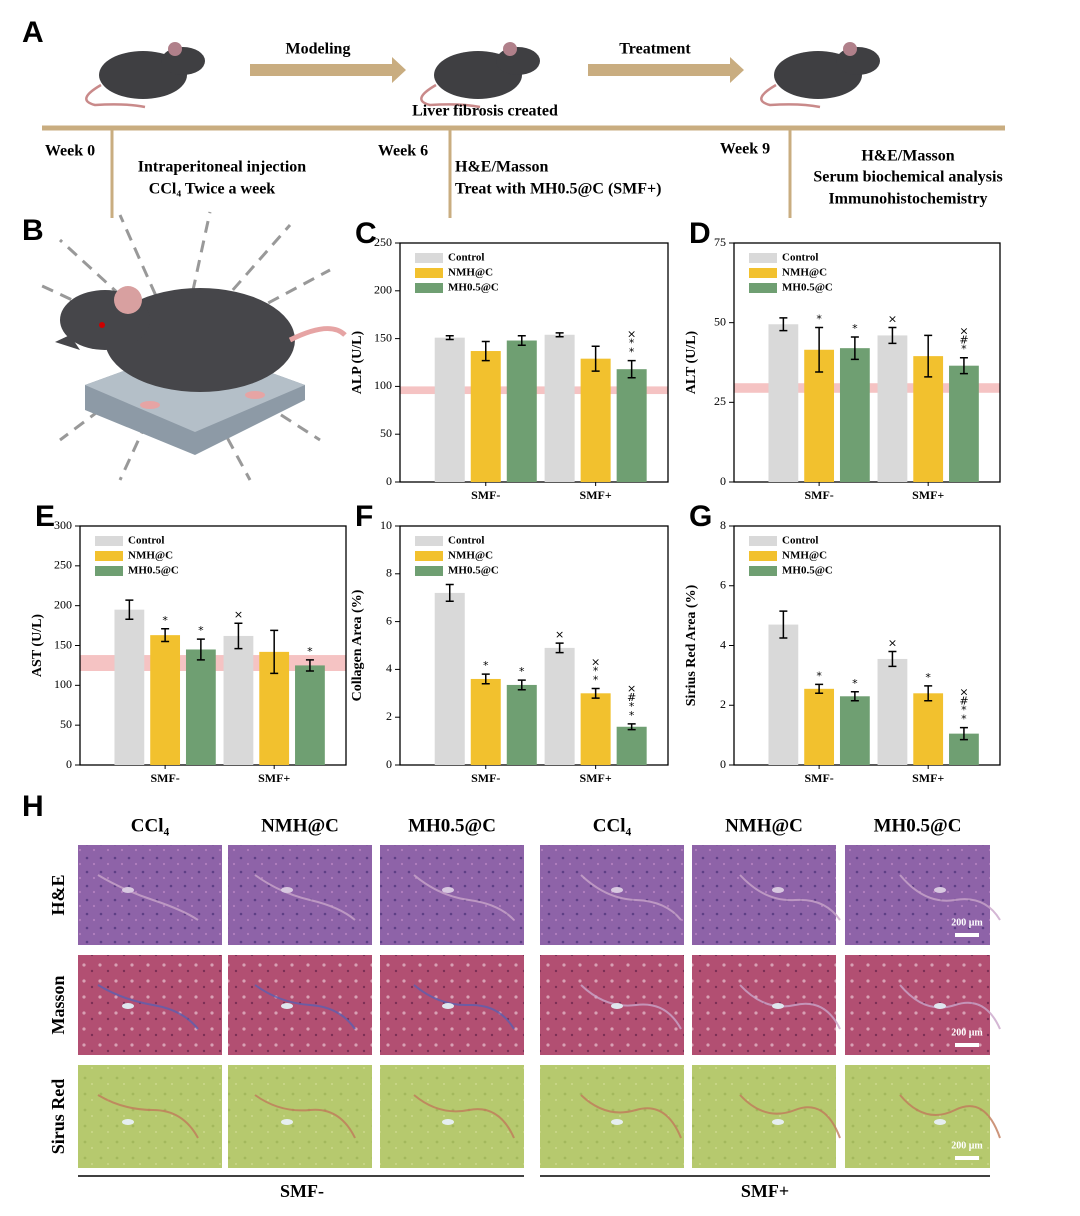 The width and height of the screenshot is (1080, 1216). What do you see at coordinates (318, 49) in the screenshot?
I see `arrow-label: Modeling` at bounding box center [318, 49].